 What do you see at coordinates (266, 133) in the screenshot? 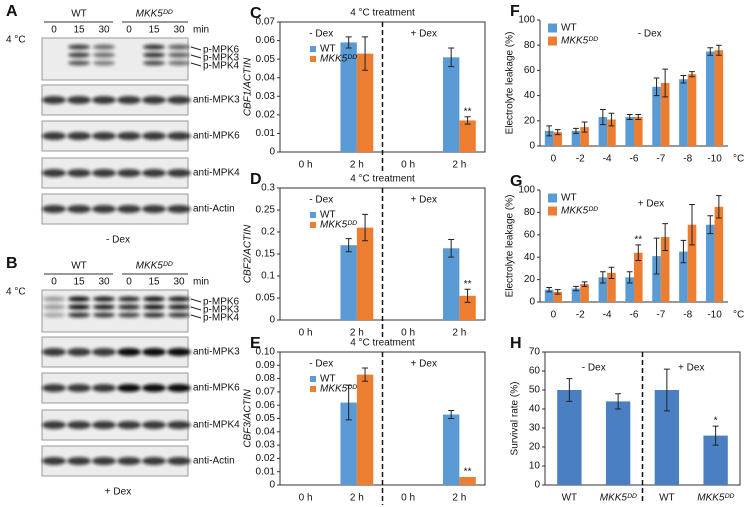
I see `y-tick-label: 0.01` at bounding box center [266, 133].